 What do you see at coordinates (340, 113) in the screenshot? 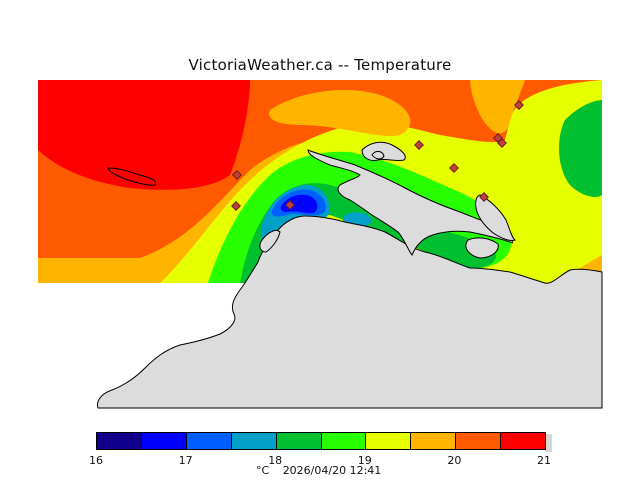
I see `band-top-orange` at bounding box center [340, 113].